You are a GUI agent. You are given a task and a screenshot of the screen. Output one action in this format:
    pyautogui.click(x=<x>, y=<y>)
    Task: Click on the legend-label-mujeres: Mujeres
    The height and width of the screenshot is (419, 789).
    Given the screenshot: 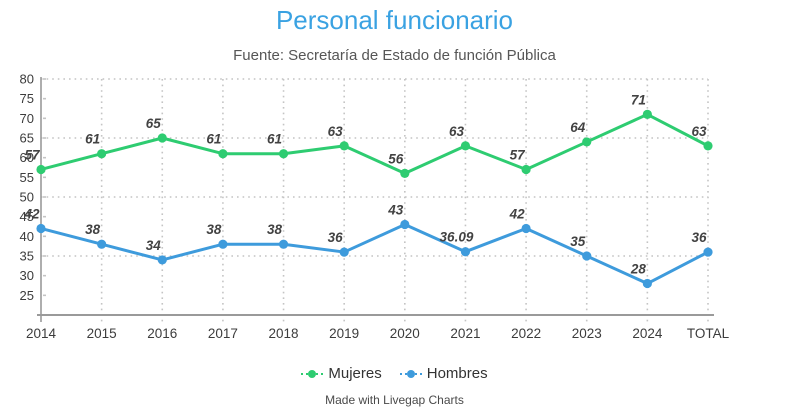 What is the action you would take?
    pyautogui.click(x=355, y=373)
    